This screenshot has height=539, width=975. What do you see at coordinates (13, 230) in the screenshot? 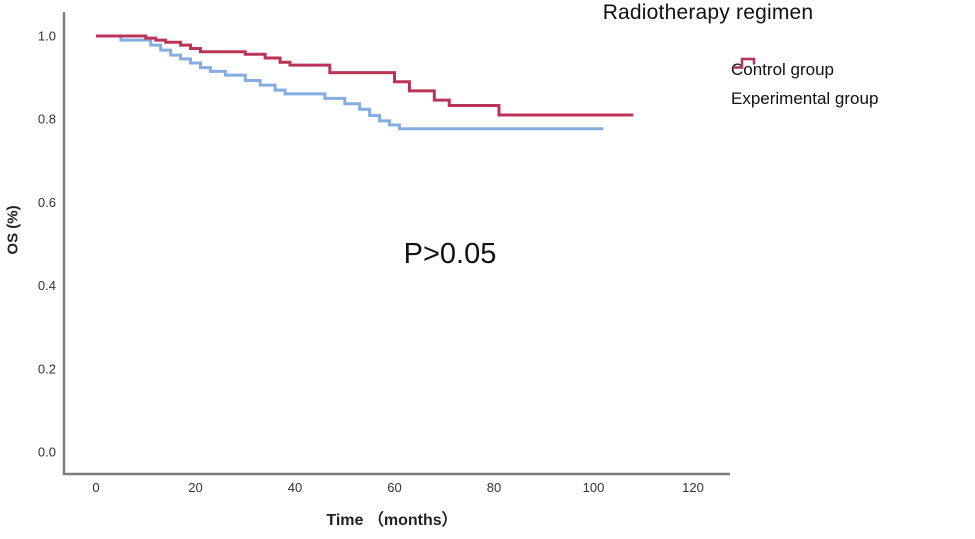
I see `y-axis-title: OS (%)` at bounding box center [13, 230].